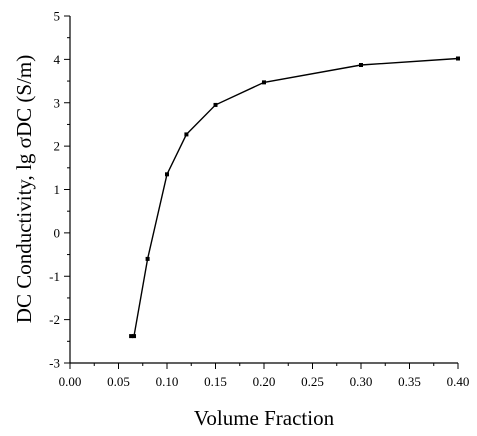 The height and width of the screenshot is (436, 477). Describe the element at coordinates (57, 16) in the screenshot. I see `y-tick-label: 5` at that location.